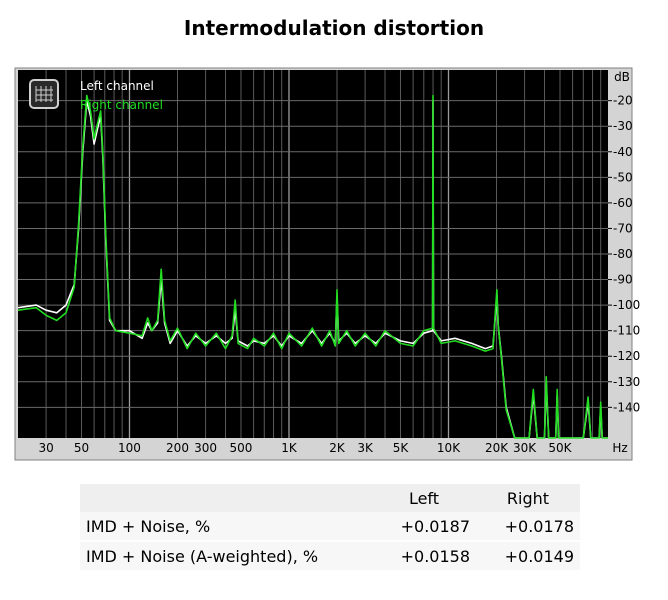  I want to click on right-value: +0.0149, so click(528, 555).